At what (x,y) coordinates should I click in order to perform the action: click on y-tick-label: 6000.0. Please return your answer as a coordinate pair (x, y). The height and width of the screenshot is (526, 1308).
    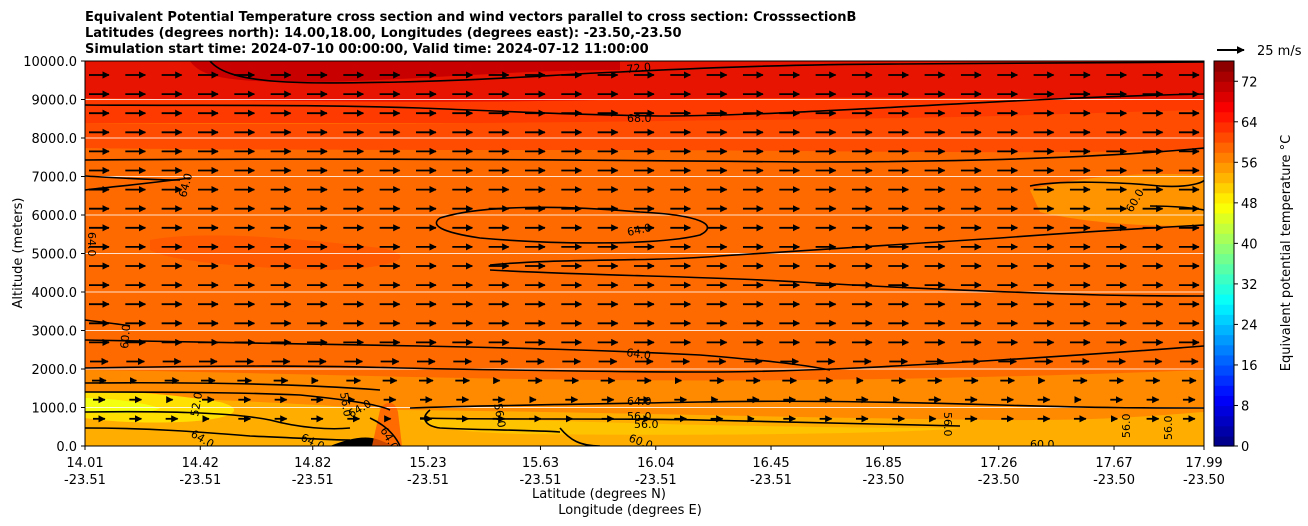
    Looking at the image, I should click on (55, 216).